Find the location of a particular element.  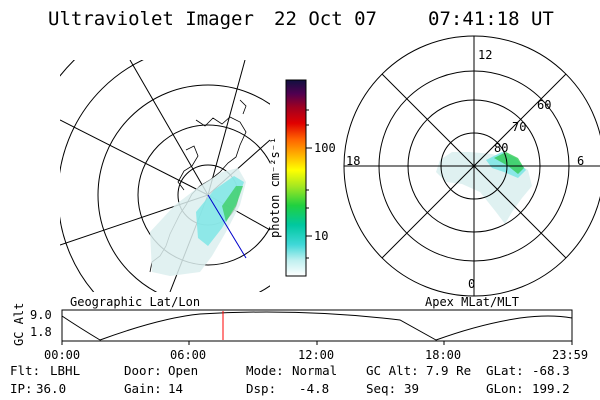

status-glat-value: -68.3 is located at coordinates (551, 370).